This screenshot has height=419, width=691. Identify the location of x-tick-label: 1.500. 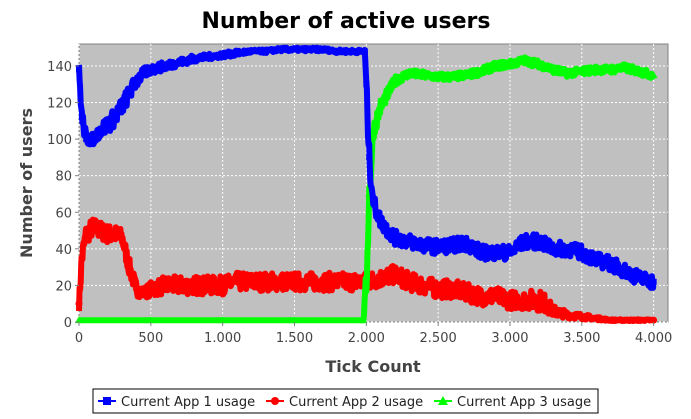
(294, 338).